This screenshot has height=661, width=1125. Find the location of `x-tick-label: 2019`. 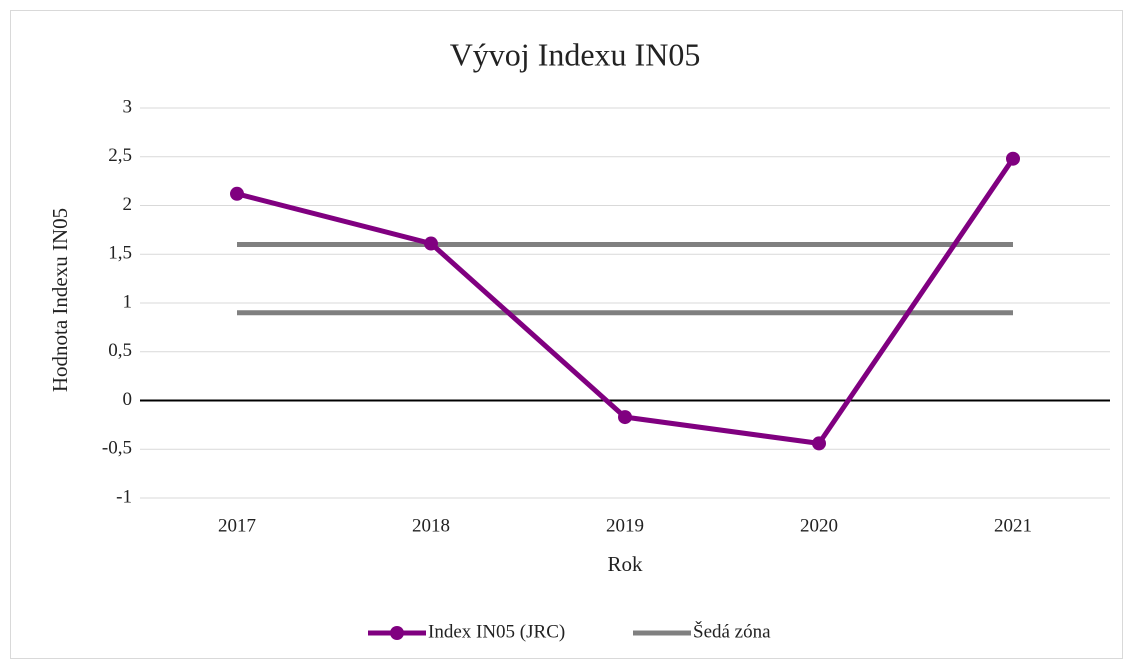

x-tick-label: 2019 is located at coordinates (625, 525).